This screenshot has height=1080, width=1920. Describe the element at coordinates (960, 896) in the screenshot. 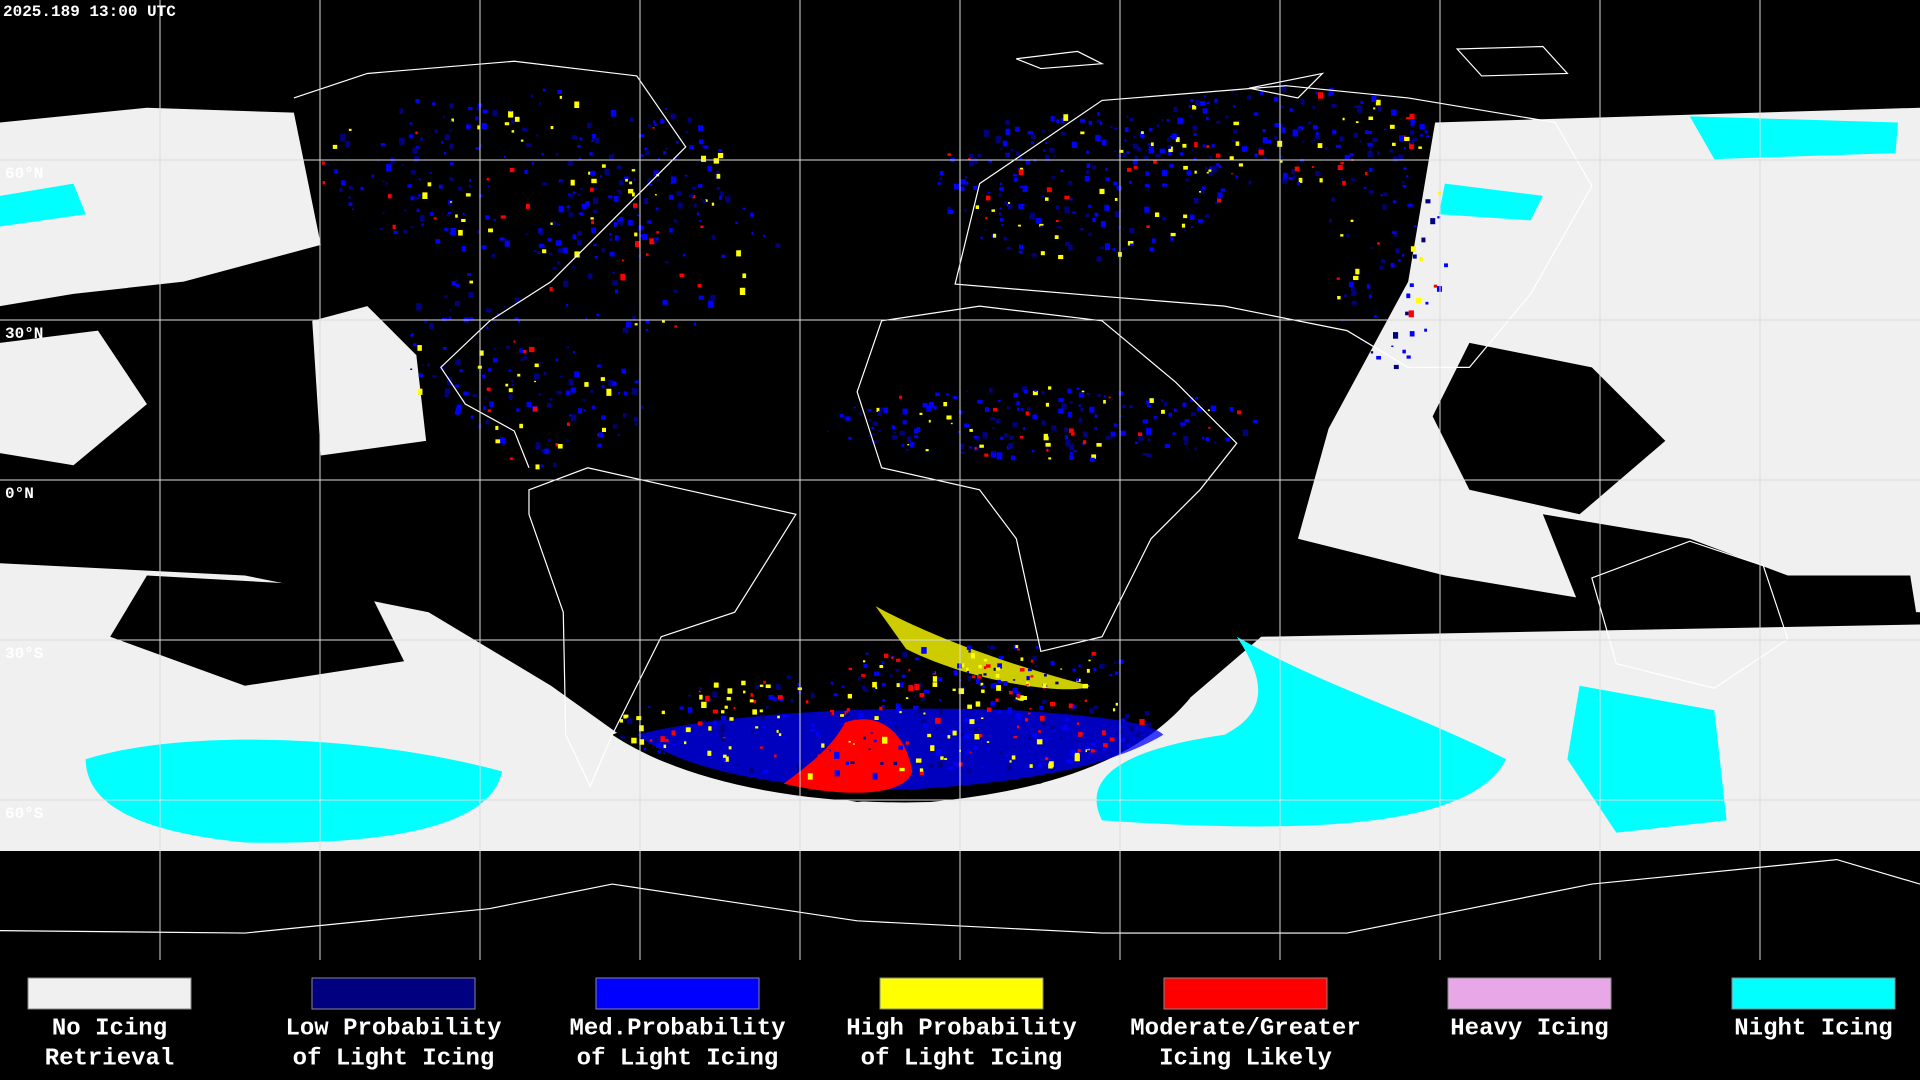

I see `coastline` at that location.